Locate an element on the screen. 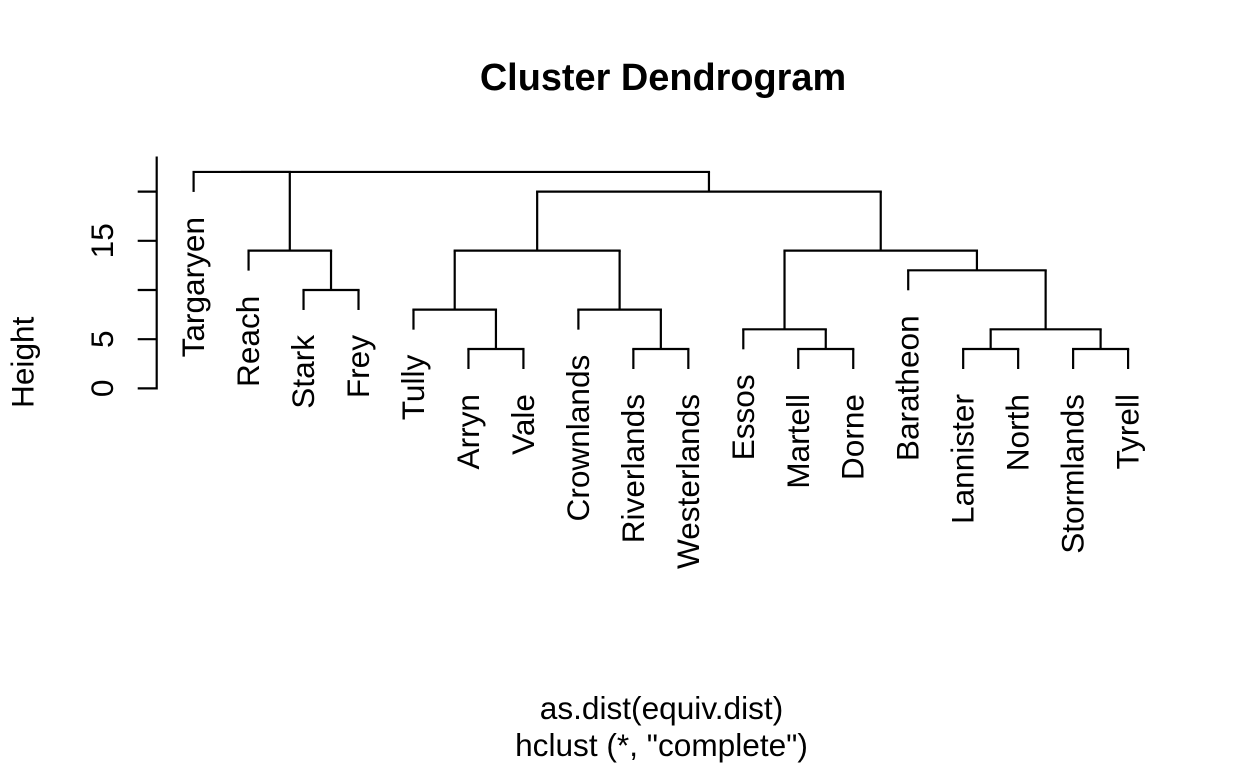 This screenshot has height=768, width=1248. y-tick-label: 0 is located at coordinates (102, 389).